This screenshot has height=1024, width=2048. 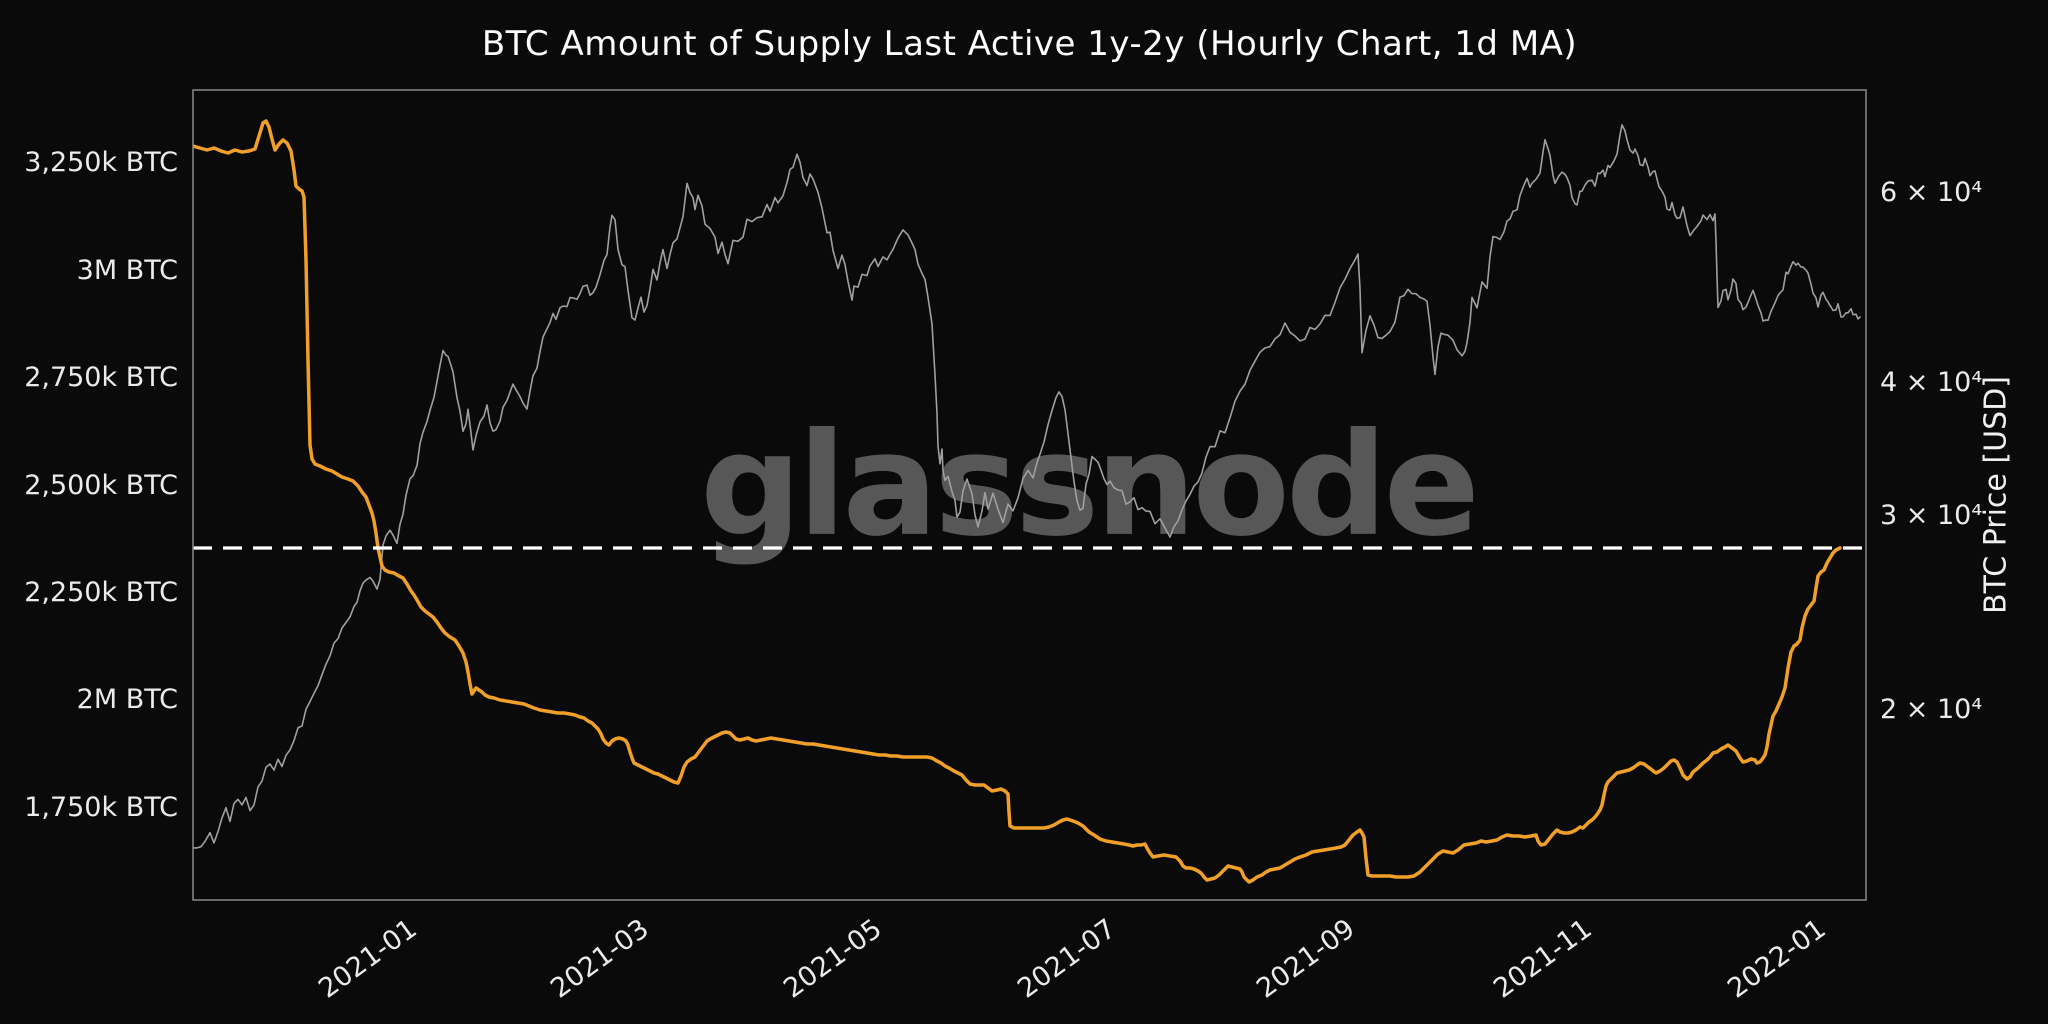 I want to click on y-axis-right-tick-label: 4 × 10⁴, so click(x=1931, y=382).